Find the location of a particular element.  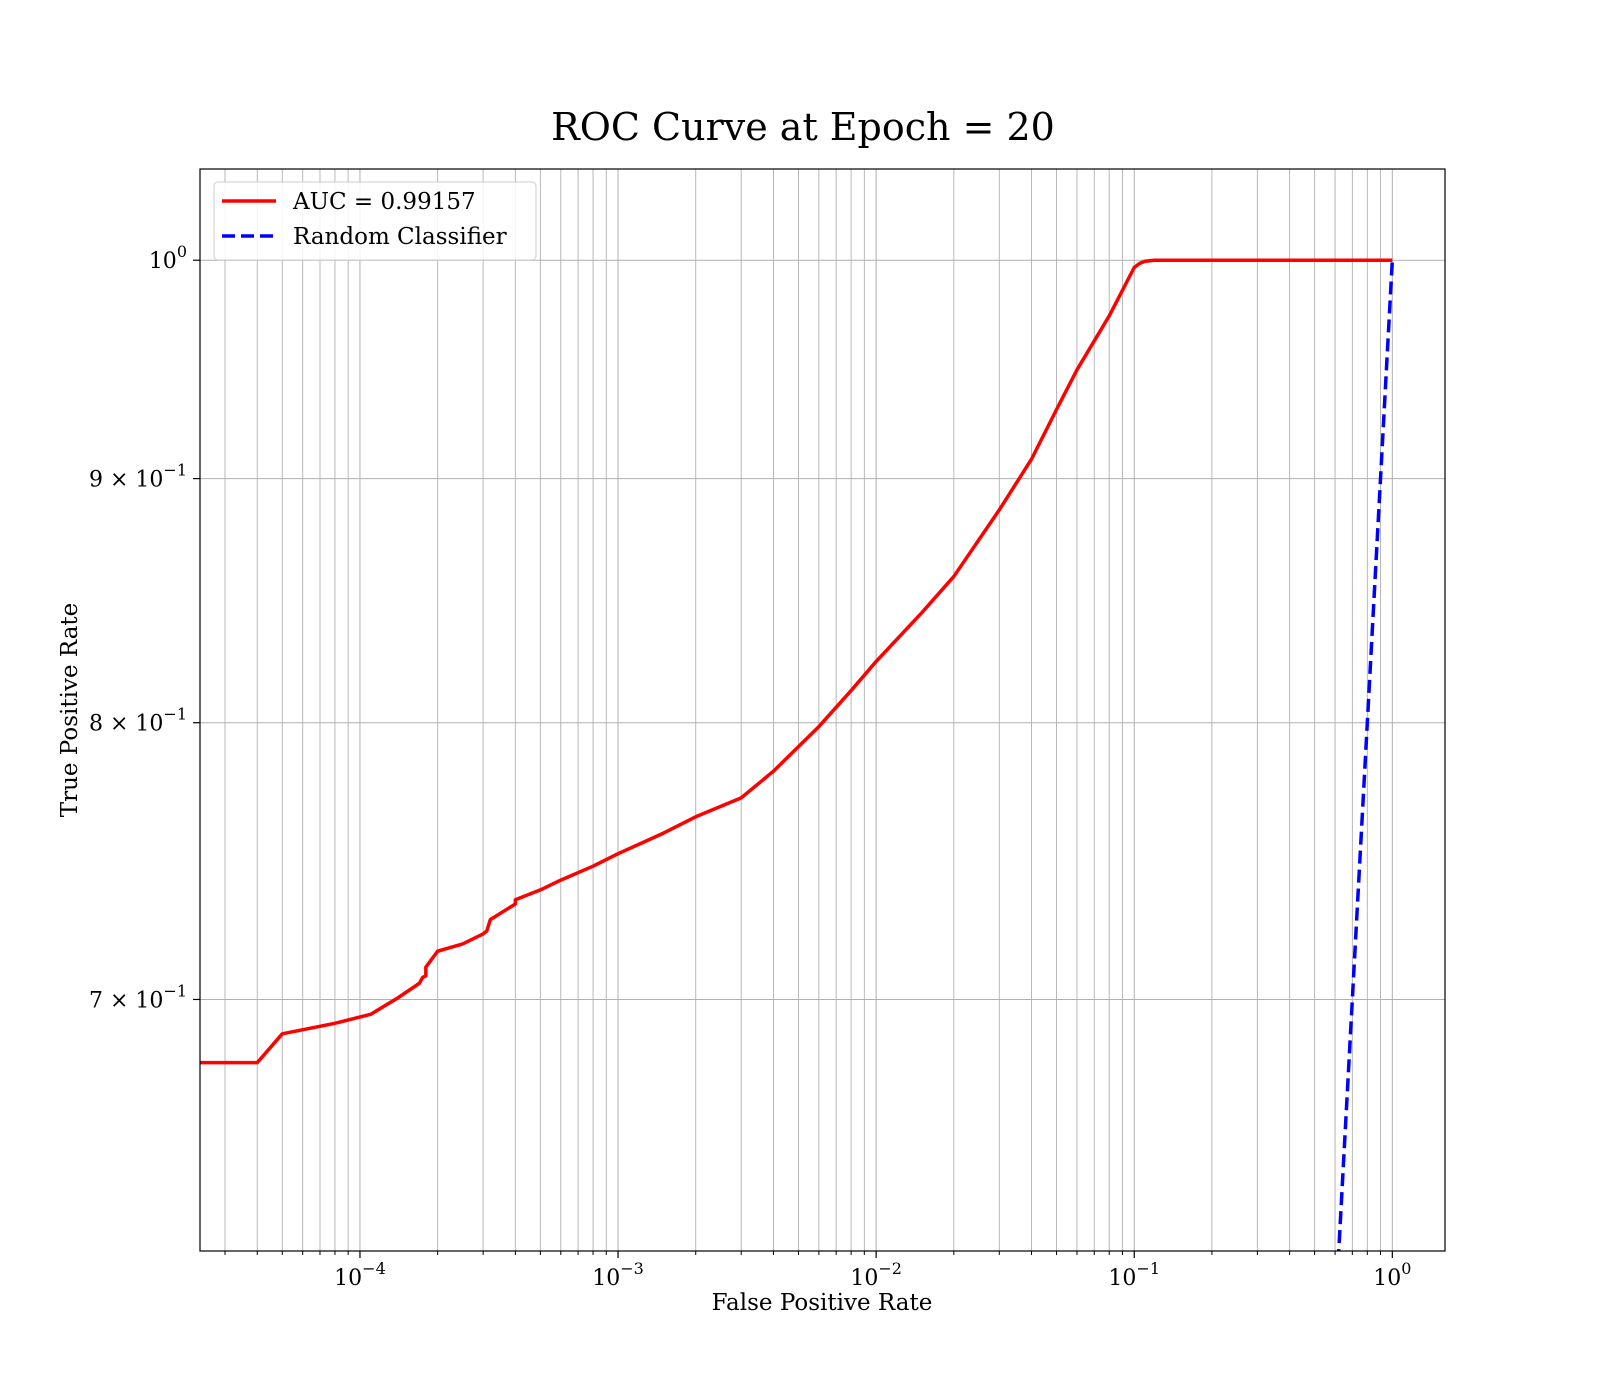

chart-title: ROC Curve at Epoch = 20 is located at coordinates (803, 127).